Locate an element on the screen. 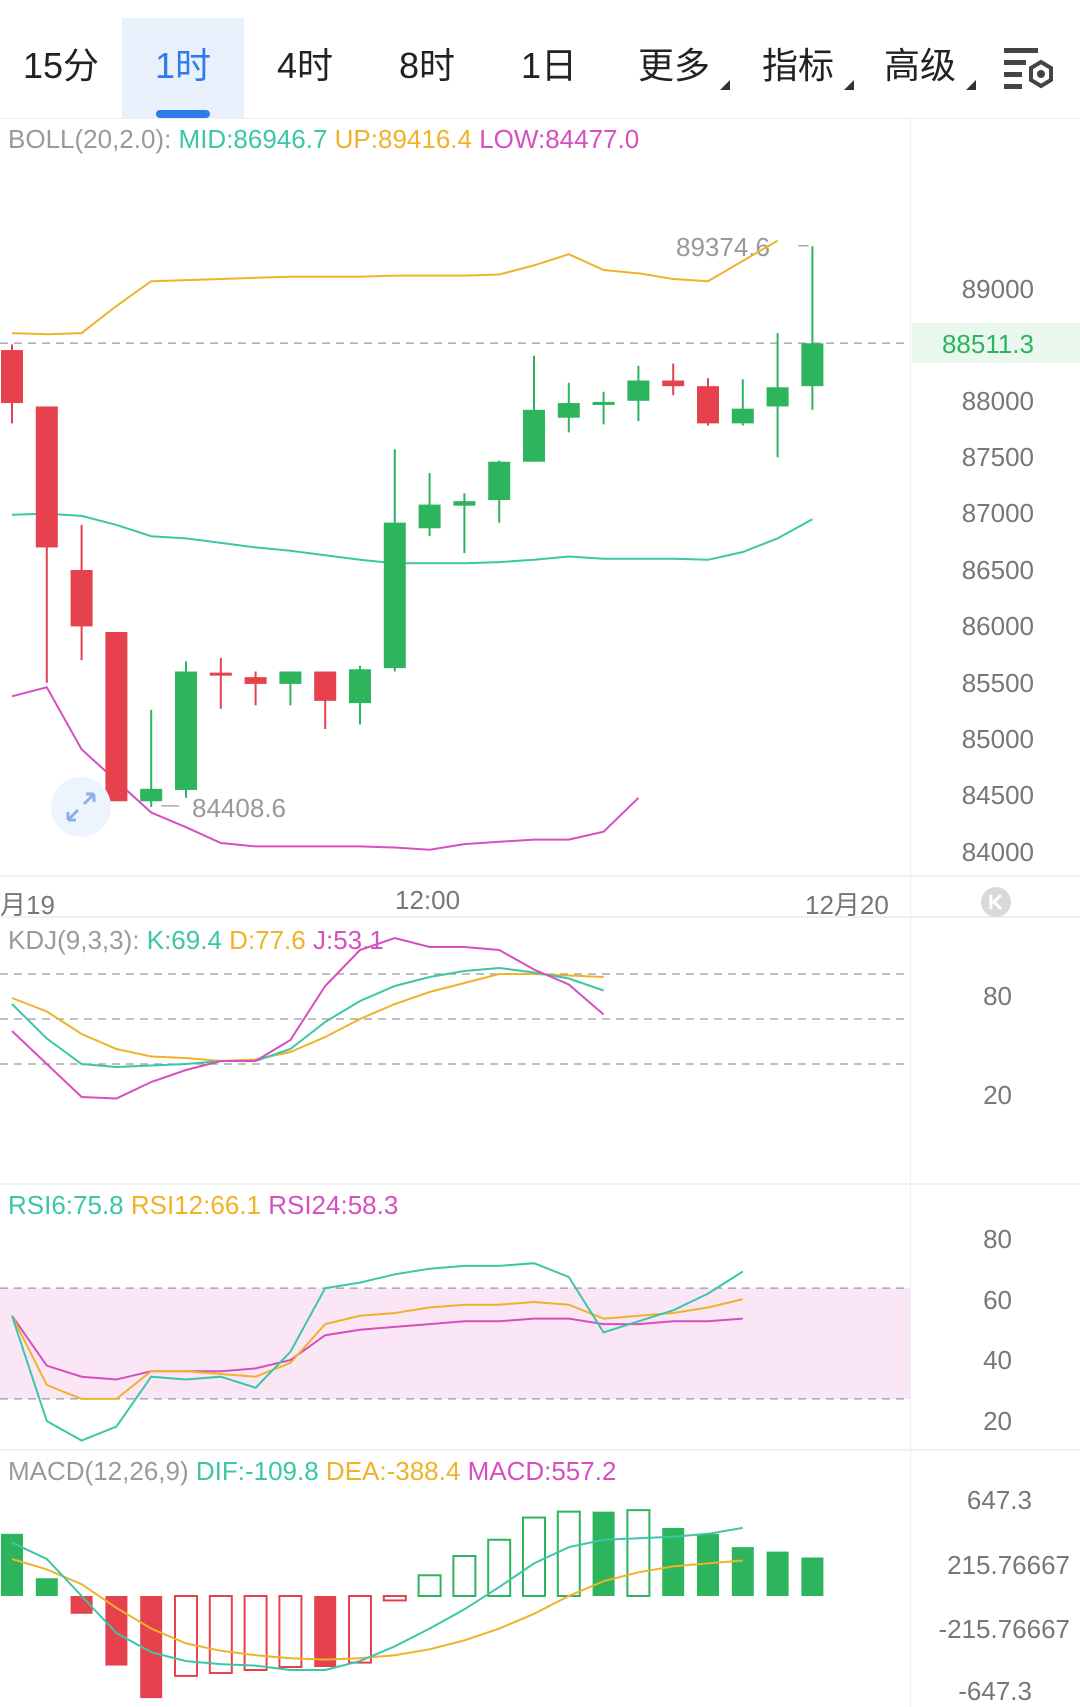  price-tick: 87500 is located at coordinates (997, 457).